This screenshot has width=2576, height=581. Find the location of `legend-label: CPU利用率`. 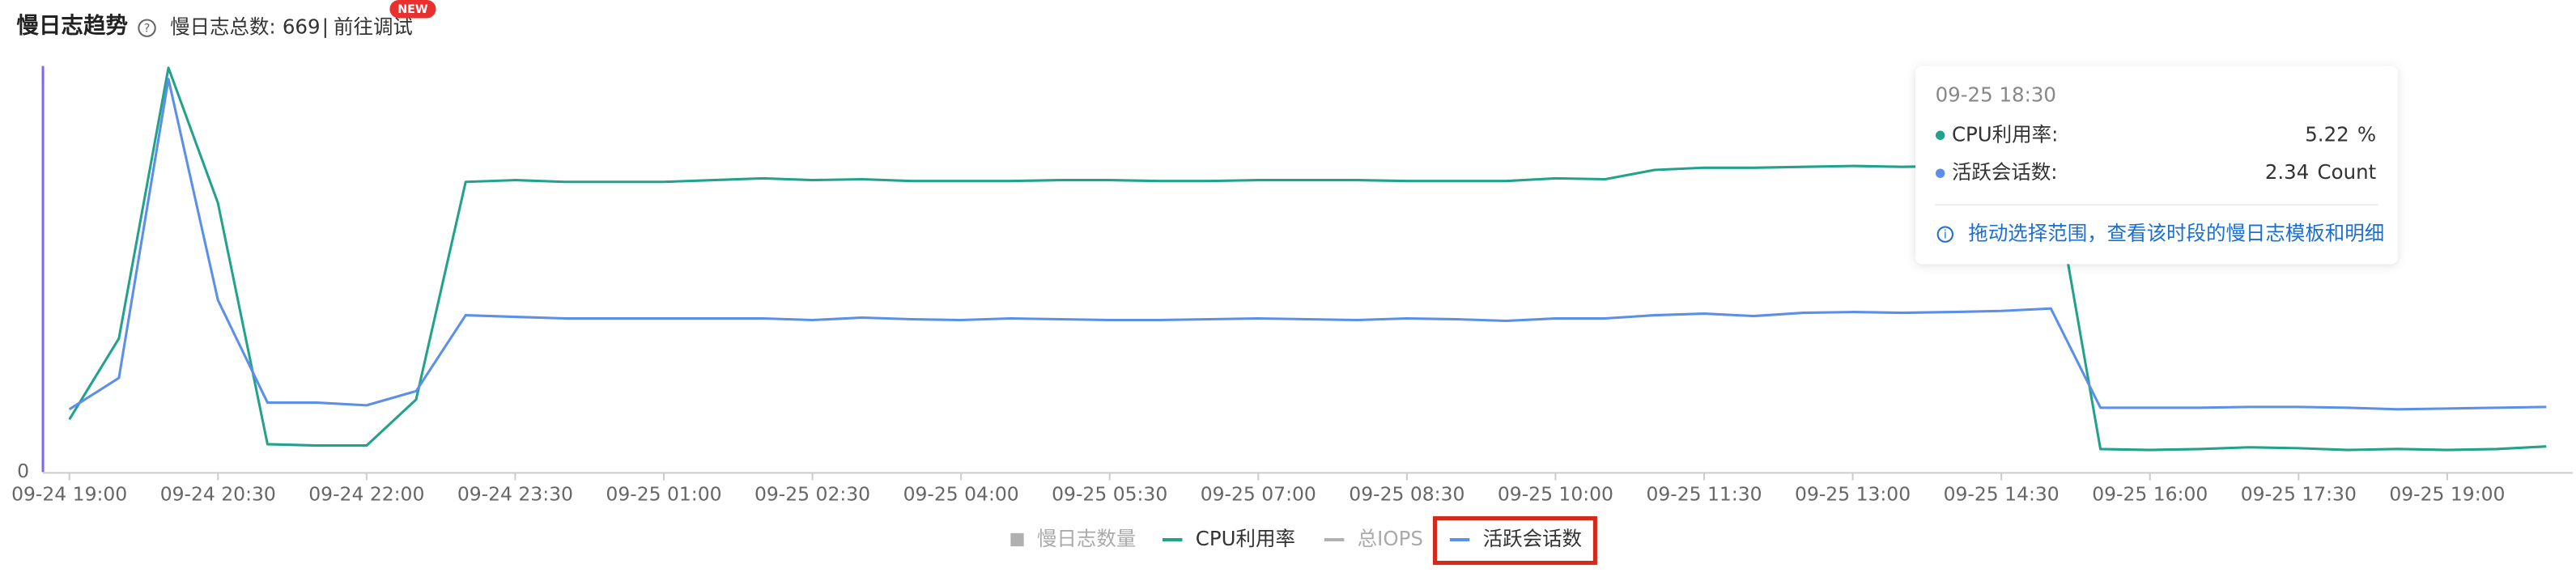

legend-label: CPU利用率 is located at coordinates (1245, 538).